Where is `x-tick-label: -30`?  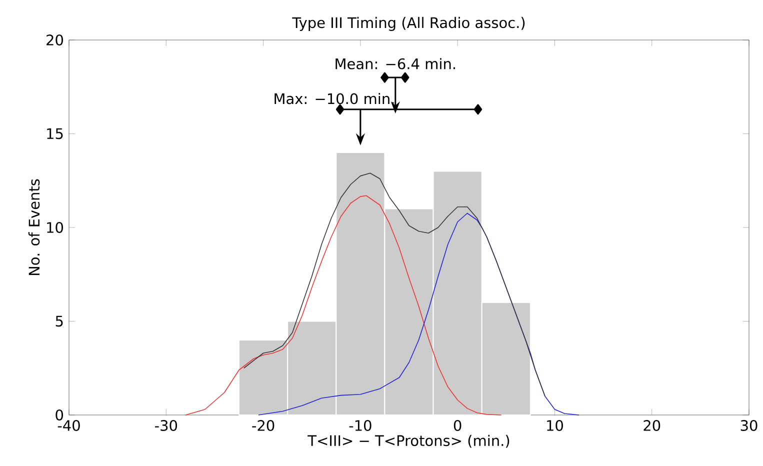
x-tick-label: -30 is located at coordinates (166, 425).